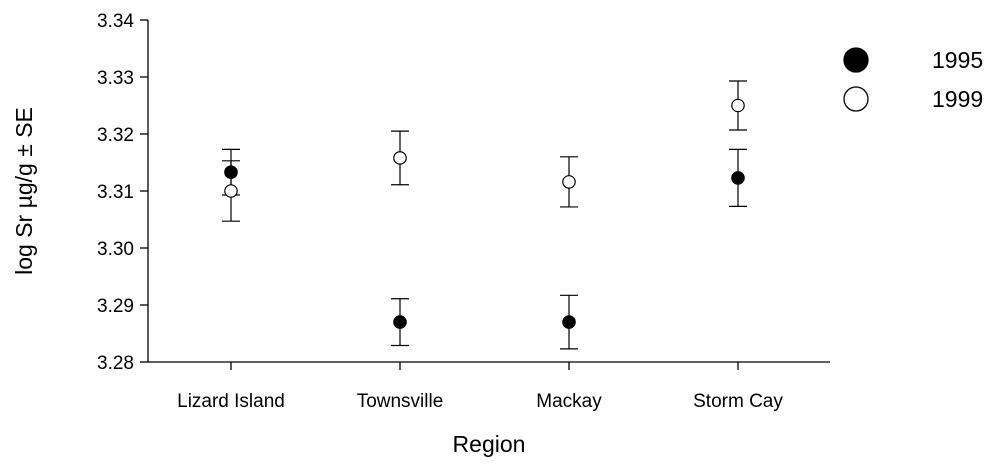  What do you see at coordinates (115, 306) in the screenshot?
I see `y-tick-label: 3.29` at bounding box center [115, 306].